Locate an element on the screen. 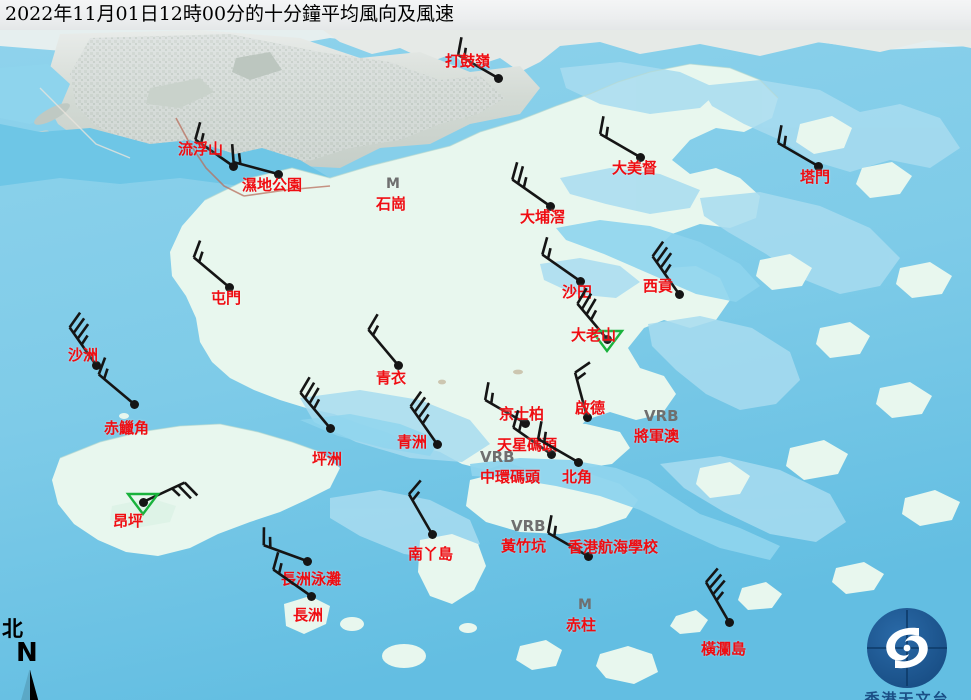 This screenshot has height=700, width=971. station-label: 大老山 is located at coordinates (594, 335).